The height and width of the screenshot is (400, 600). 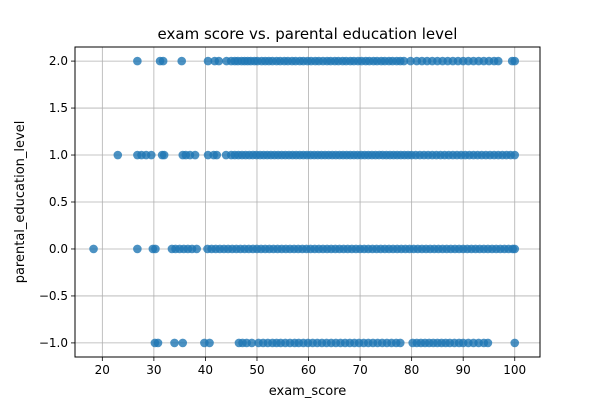 I want to click on y-tick-label: 2.0, so click(x=58, y=61).